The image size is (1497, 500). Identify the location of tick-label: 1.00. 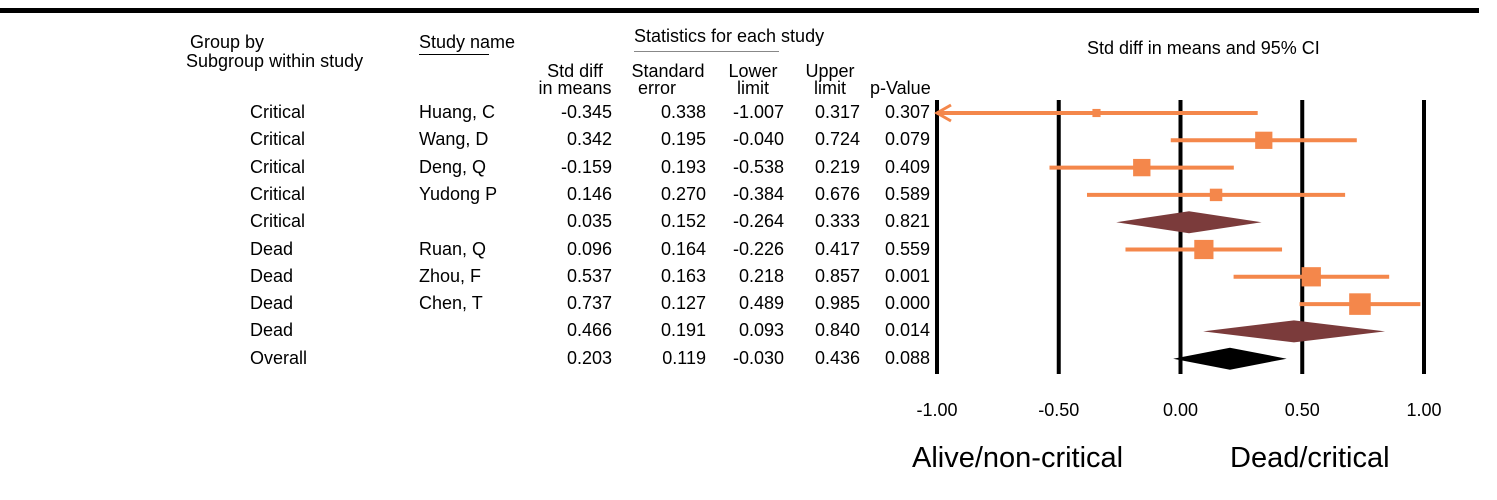
(1423, 410).